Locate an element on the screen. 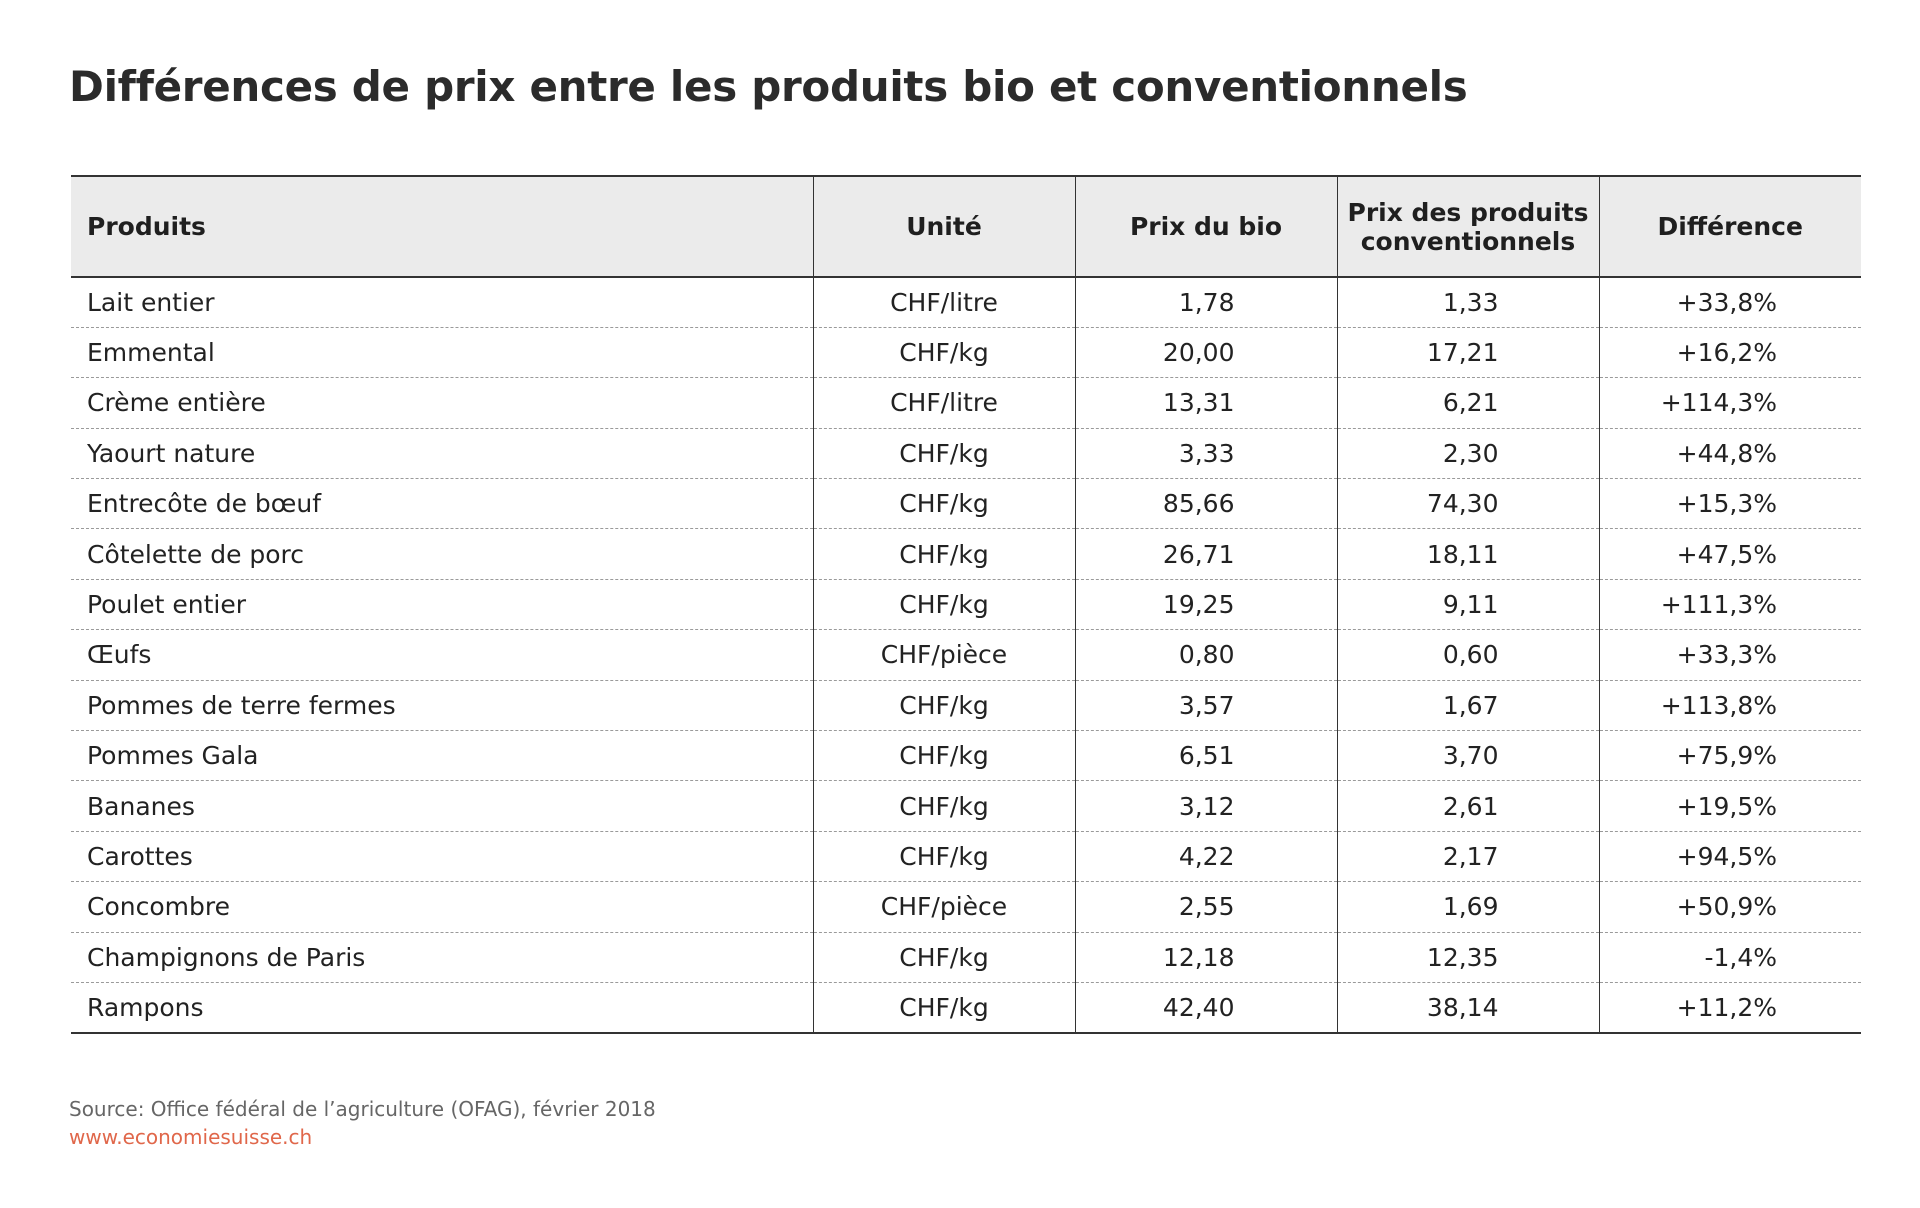  cell-prix-conventionnel: 17,21 is located at coordinates (1467, 353).